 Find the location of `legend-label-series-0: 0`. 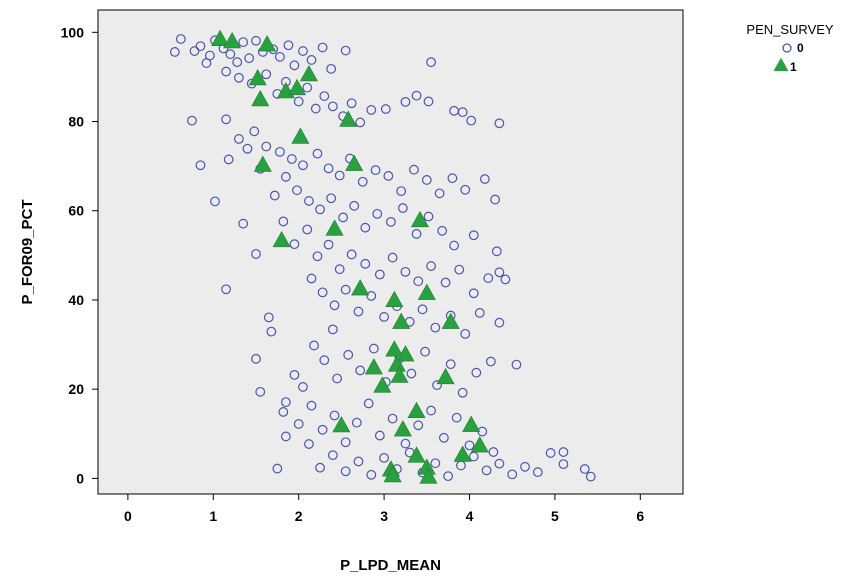

legend-label-series-0: 0 is located at coordinates (800, 48).